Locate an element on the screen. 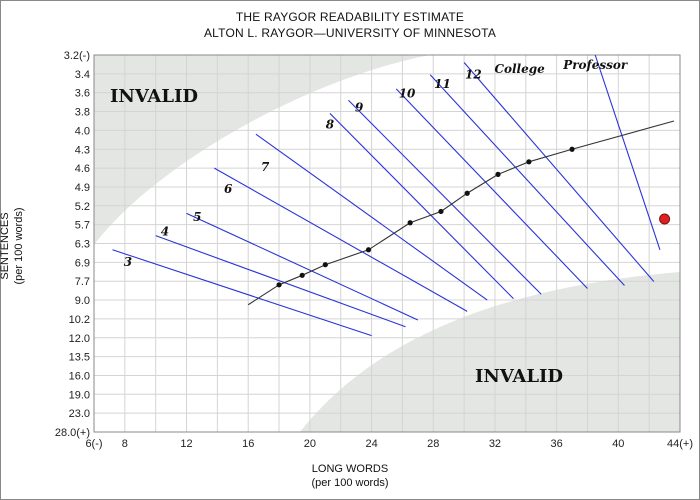 This screenshot has width=700, height=500. y-tick-label: 5.7 is located at coordinates (82, 226).